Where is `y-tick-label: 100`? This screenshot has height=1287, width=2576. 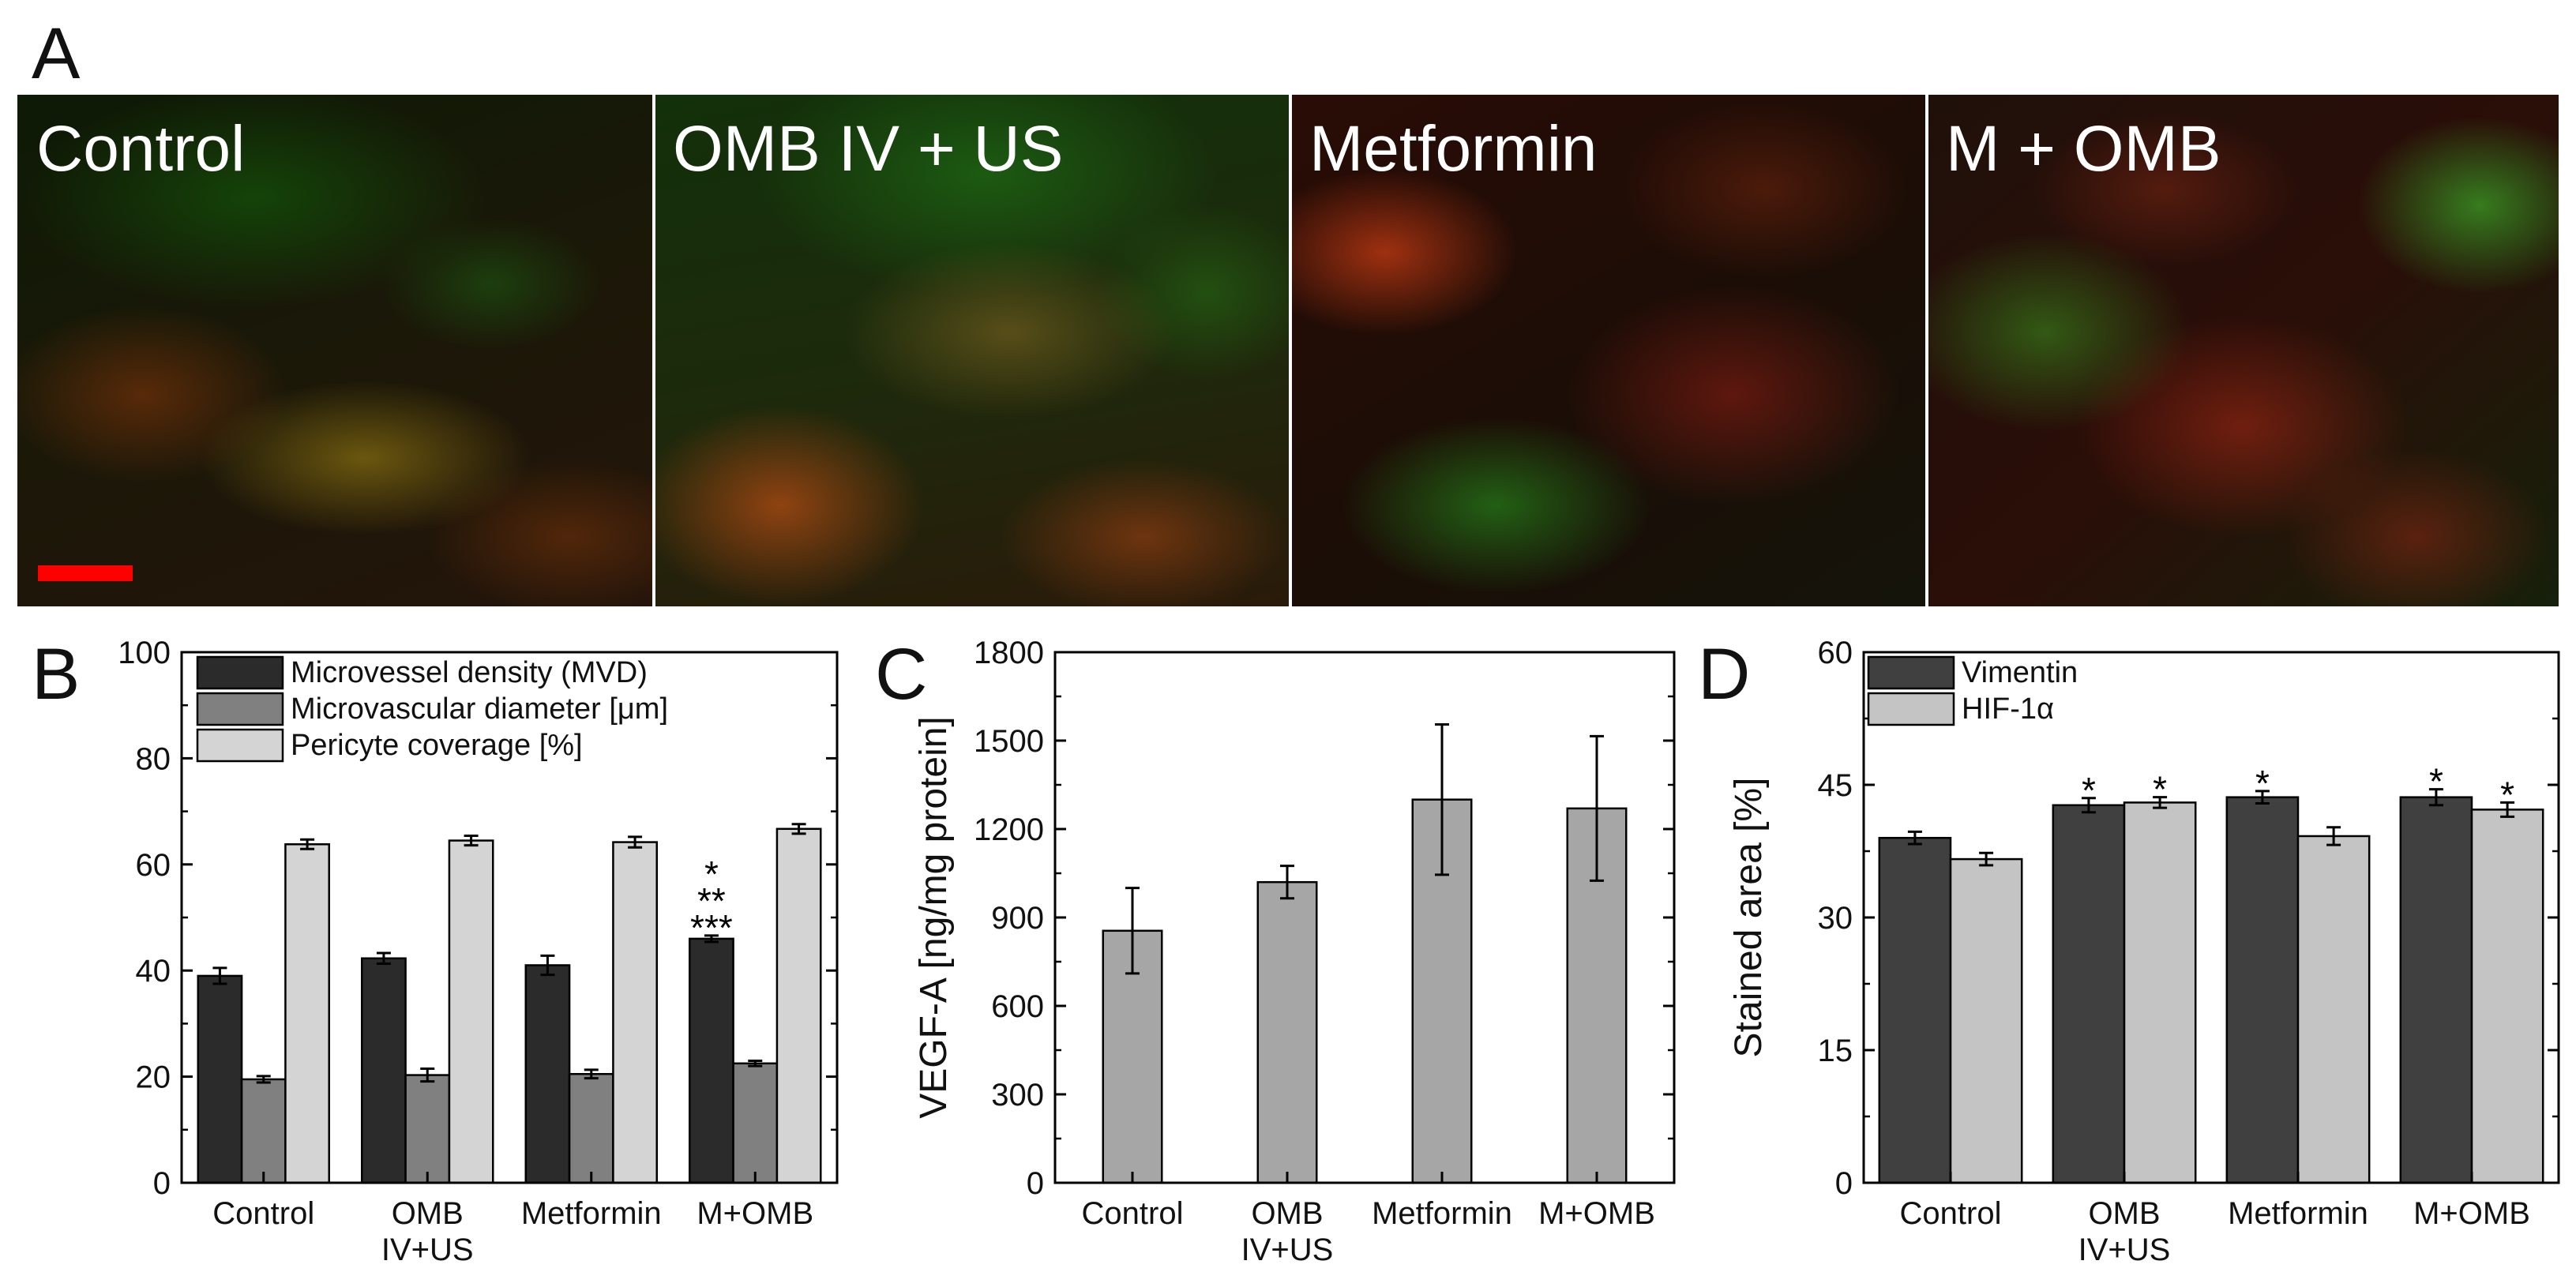 y-tick-label: 100 is located at coordinates (144, 653).